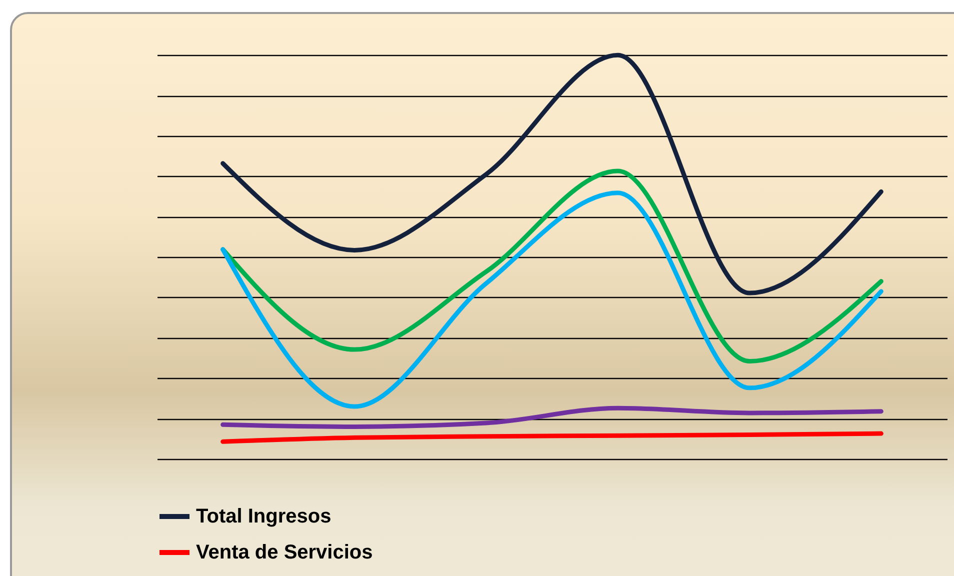  Describe the element at coordinates (264, 517) in the screenshot. I see `legend-label: Total Ingresos` at that location.